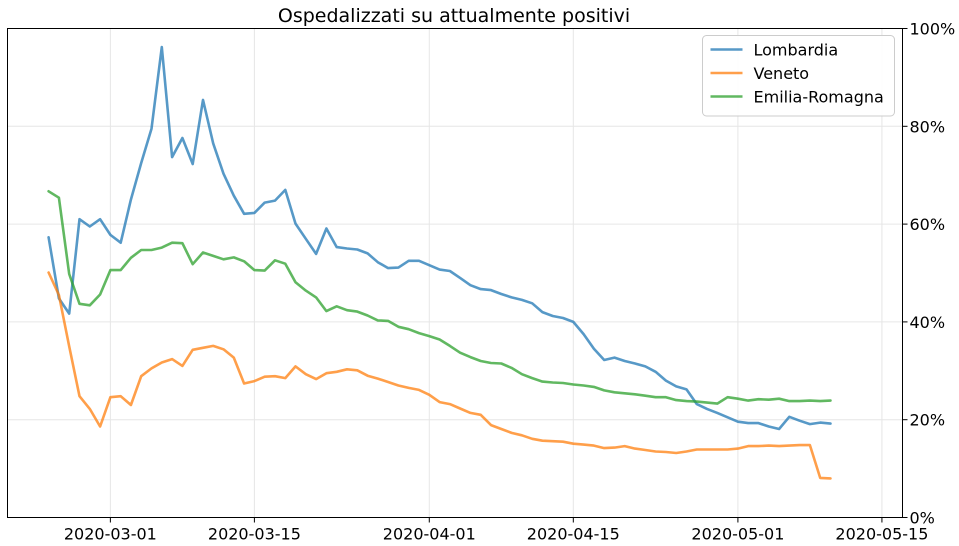 The width and height of the screenshot is (959, 546). I want to click on x-tick-label: 2020-05-15, so click(881, 534).